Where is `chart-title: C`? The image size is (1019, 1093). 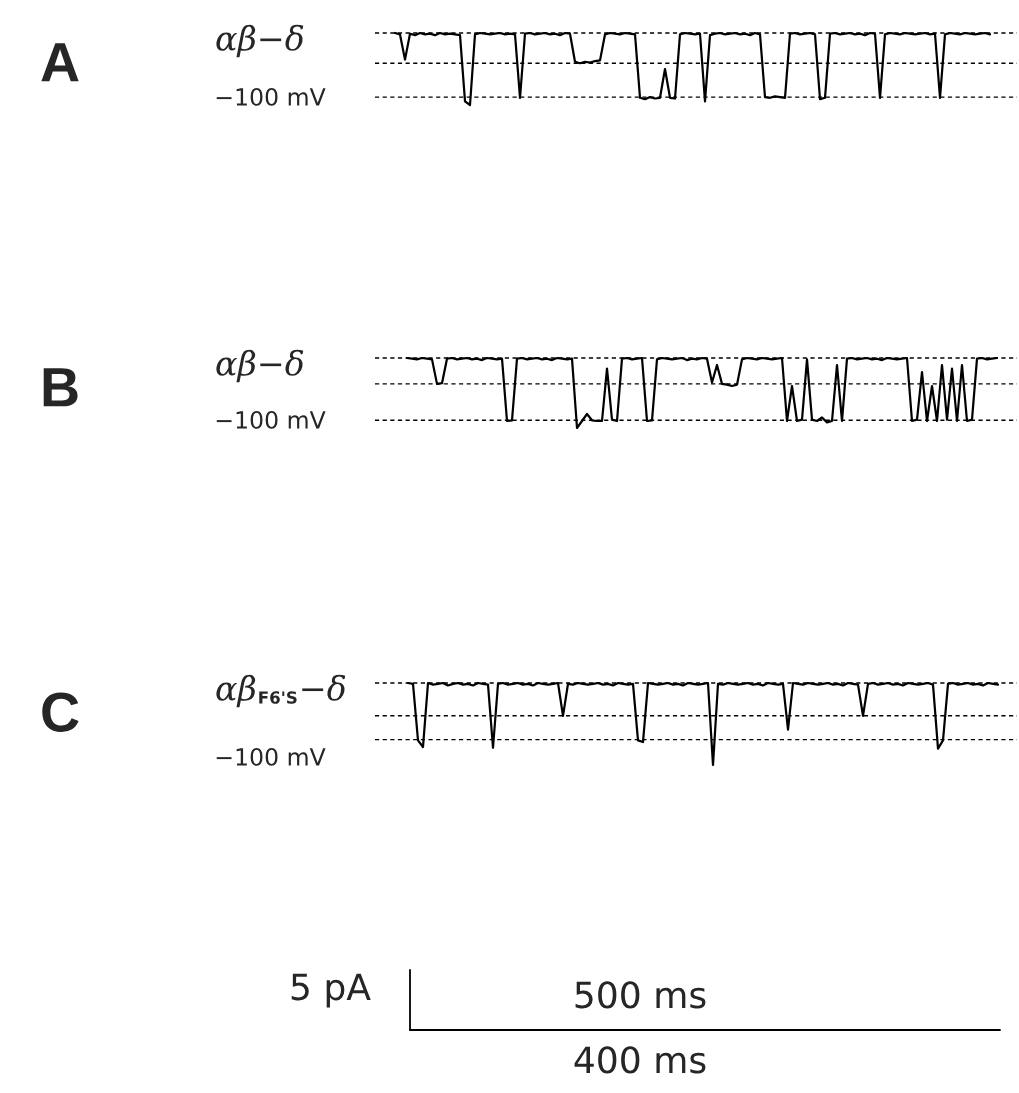 chart-title: C is located at coordinates (60, 712).